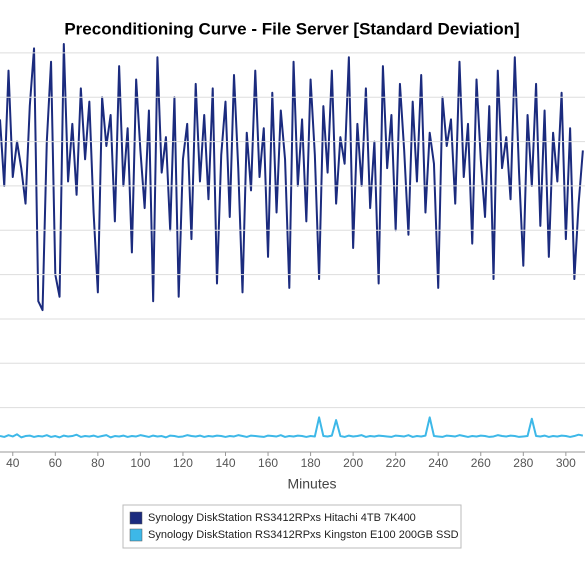 The height and width of the screenshot is (569, 585). Describe the element at coordinates (481, 463) in the screenshot. I see `x-tick-label: 260` at that location.